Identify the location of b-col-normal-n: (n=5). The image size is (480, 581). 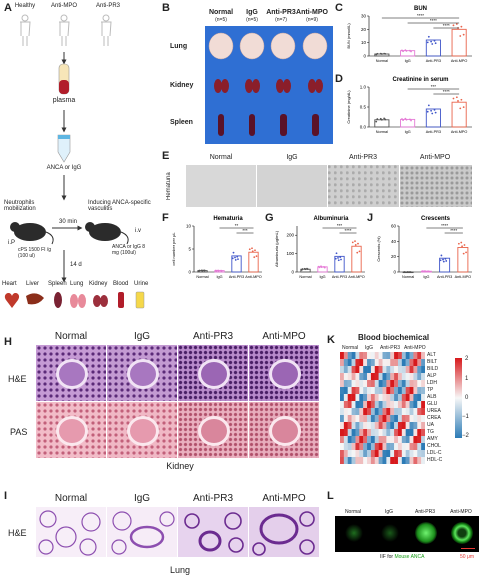
(221, 20).